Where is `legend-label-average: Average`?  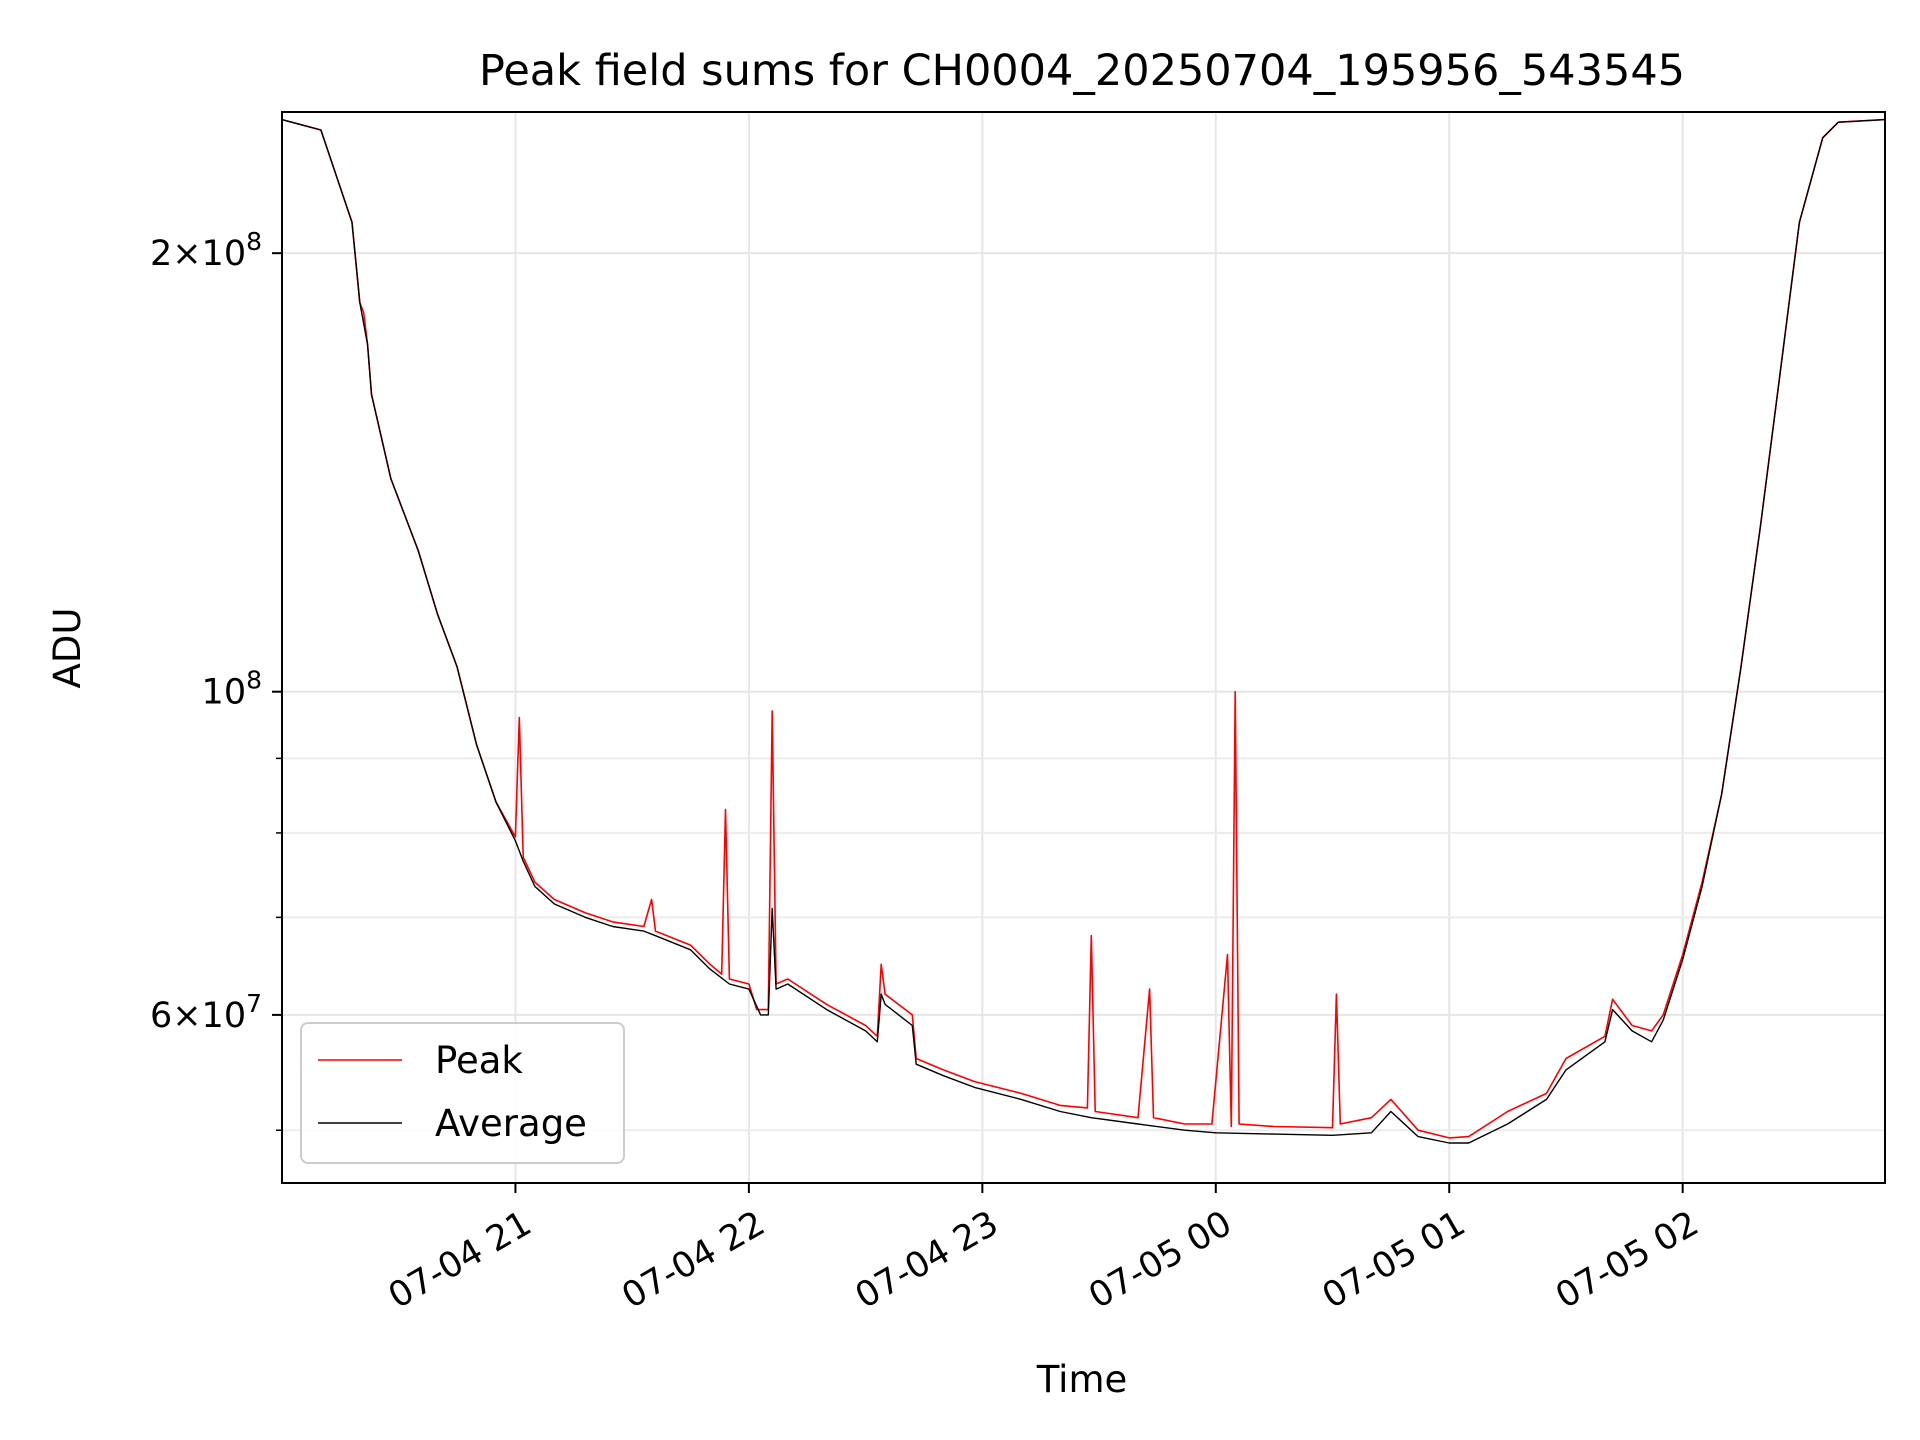
legend-label-average: Average is located at coordinates (511, 1123).